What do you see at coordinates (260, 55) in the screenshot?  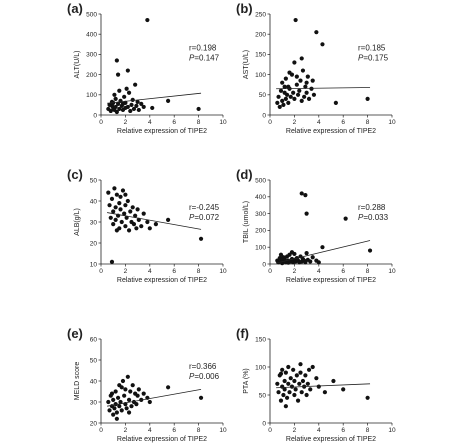 I see `y-tick-label: 150` at bounding box center [260, 55].